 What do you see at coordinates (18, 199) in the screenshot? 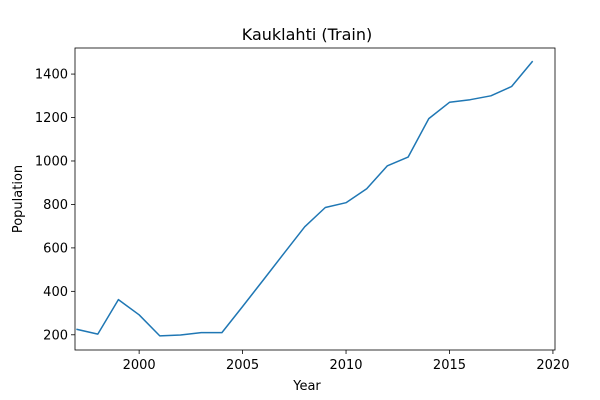
I see `y-axis-label: Population` at bounding box center [18, 199].